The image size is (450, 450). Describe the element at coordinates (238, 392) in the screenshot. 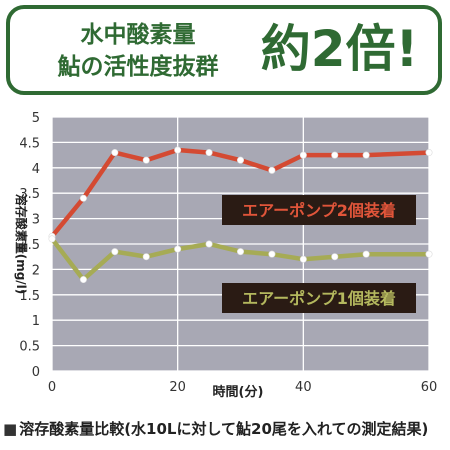

I see `x-axis-label: 時間(分)` at that location.